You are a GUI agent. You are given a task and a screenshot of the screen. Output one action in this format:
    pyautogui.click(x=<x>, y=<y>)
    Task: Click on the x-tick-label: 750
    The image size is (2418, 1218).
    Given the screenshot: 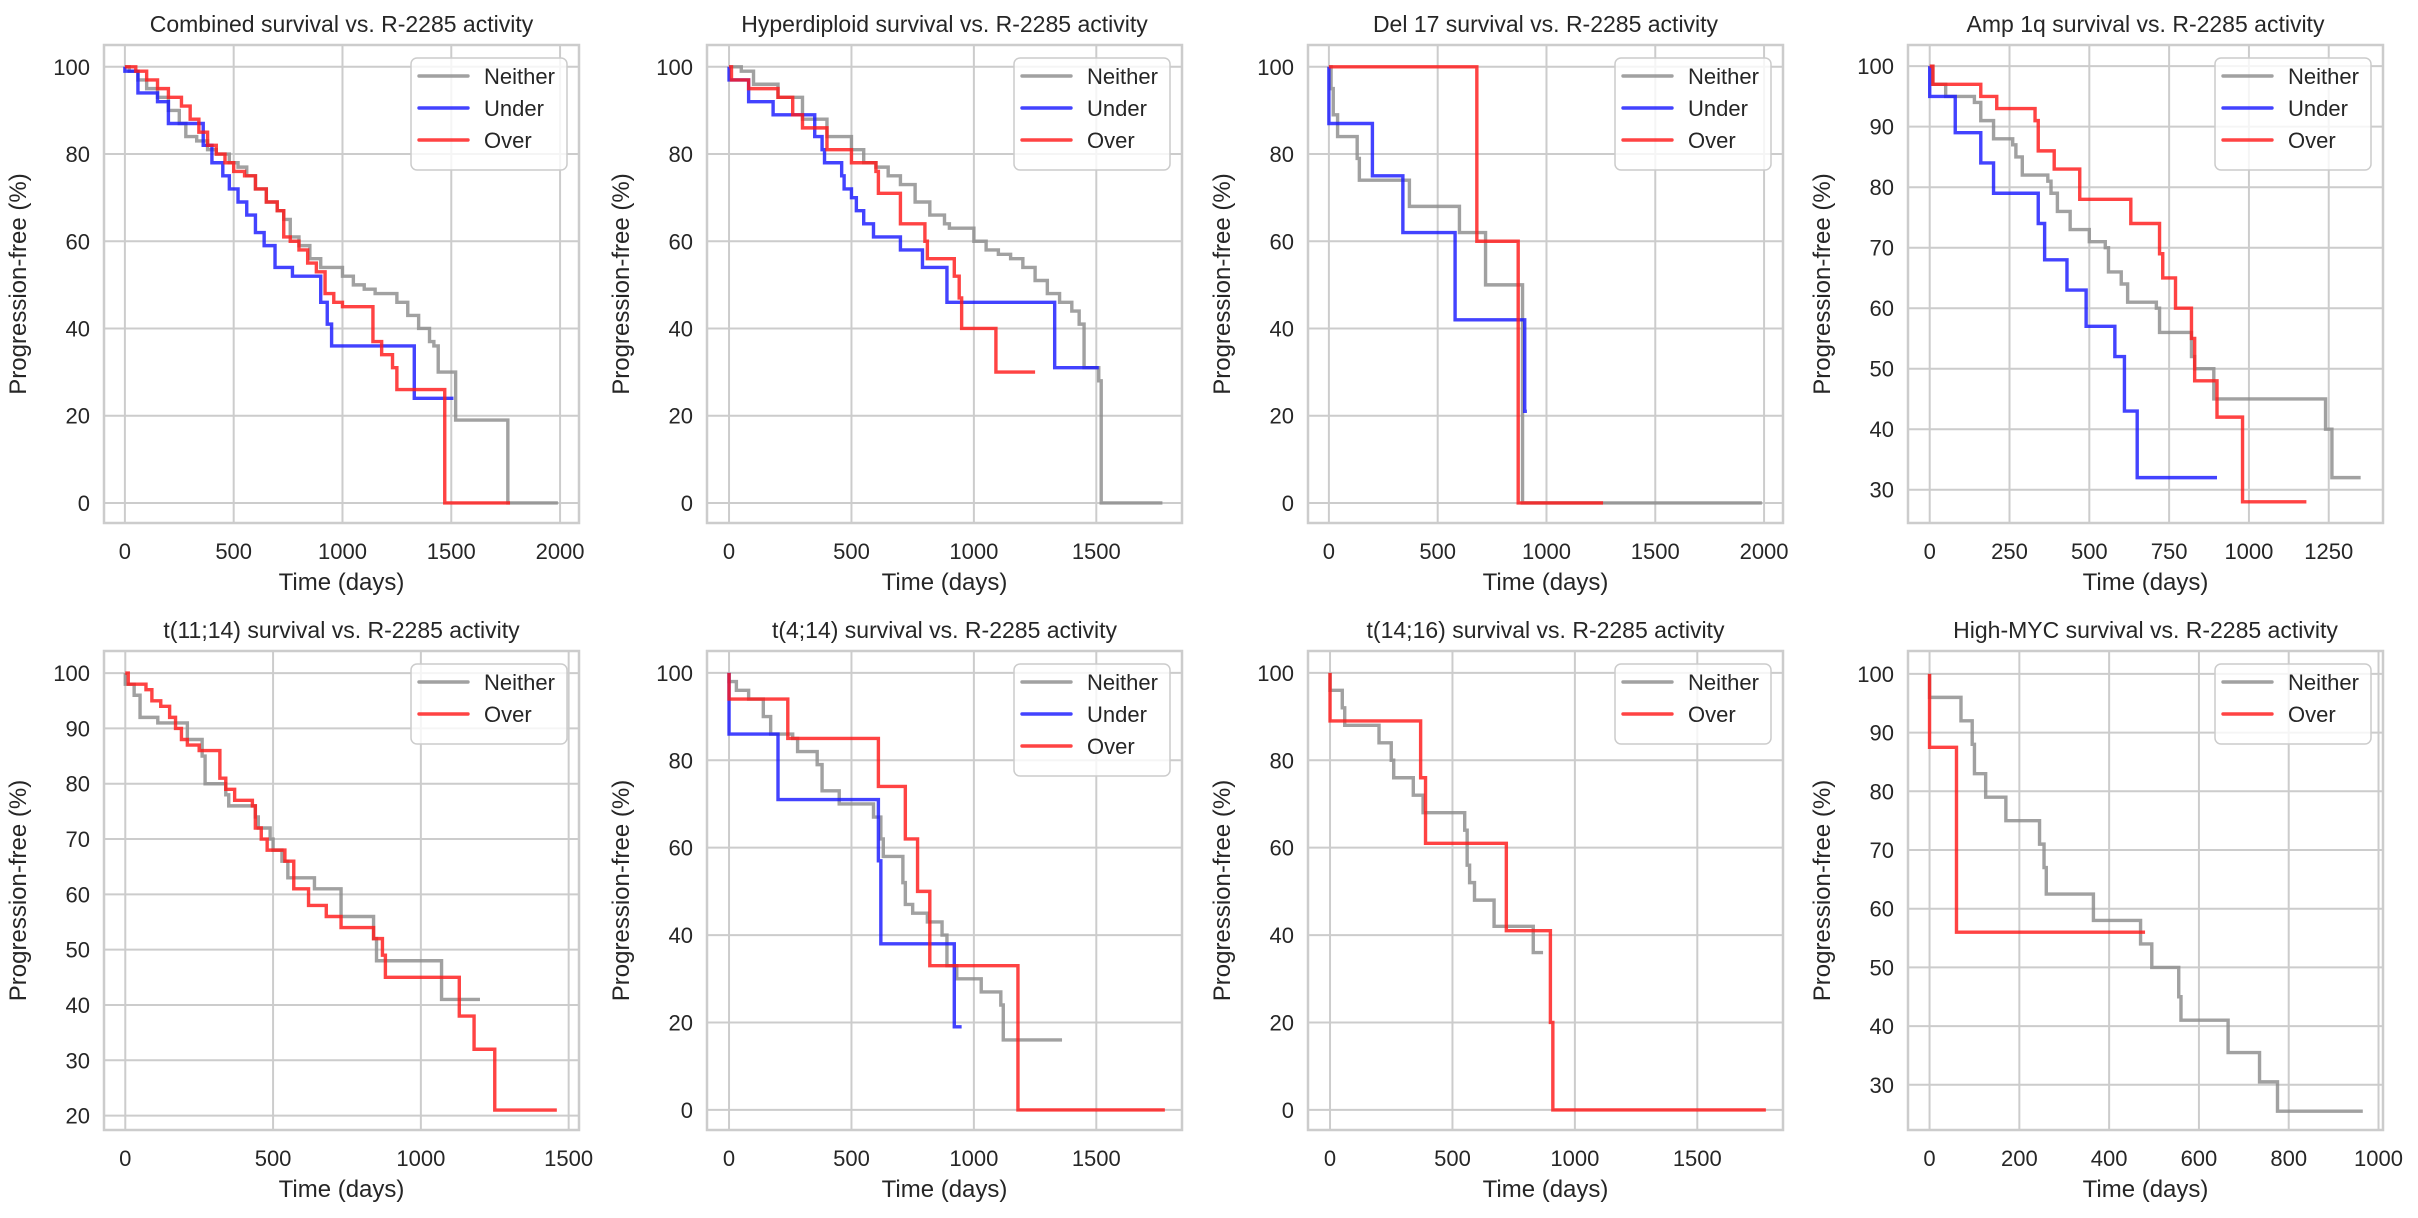 What is the action you would take?
    pyautogui.click(x=2169, y=551)
    